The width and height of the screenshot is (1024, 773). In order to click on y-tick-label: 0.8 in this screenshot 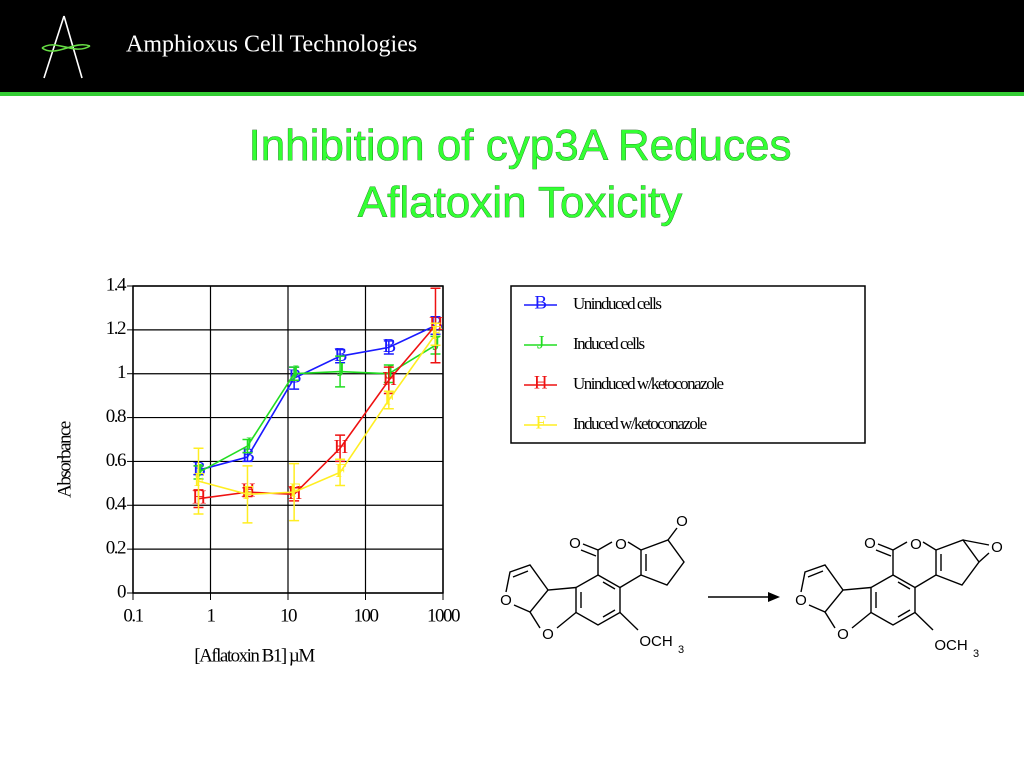, I will do `click(116, 416)`.